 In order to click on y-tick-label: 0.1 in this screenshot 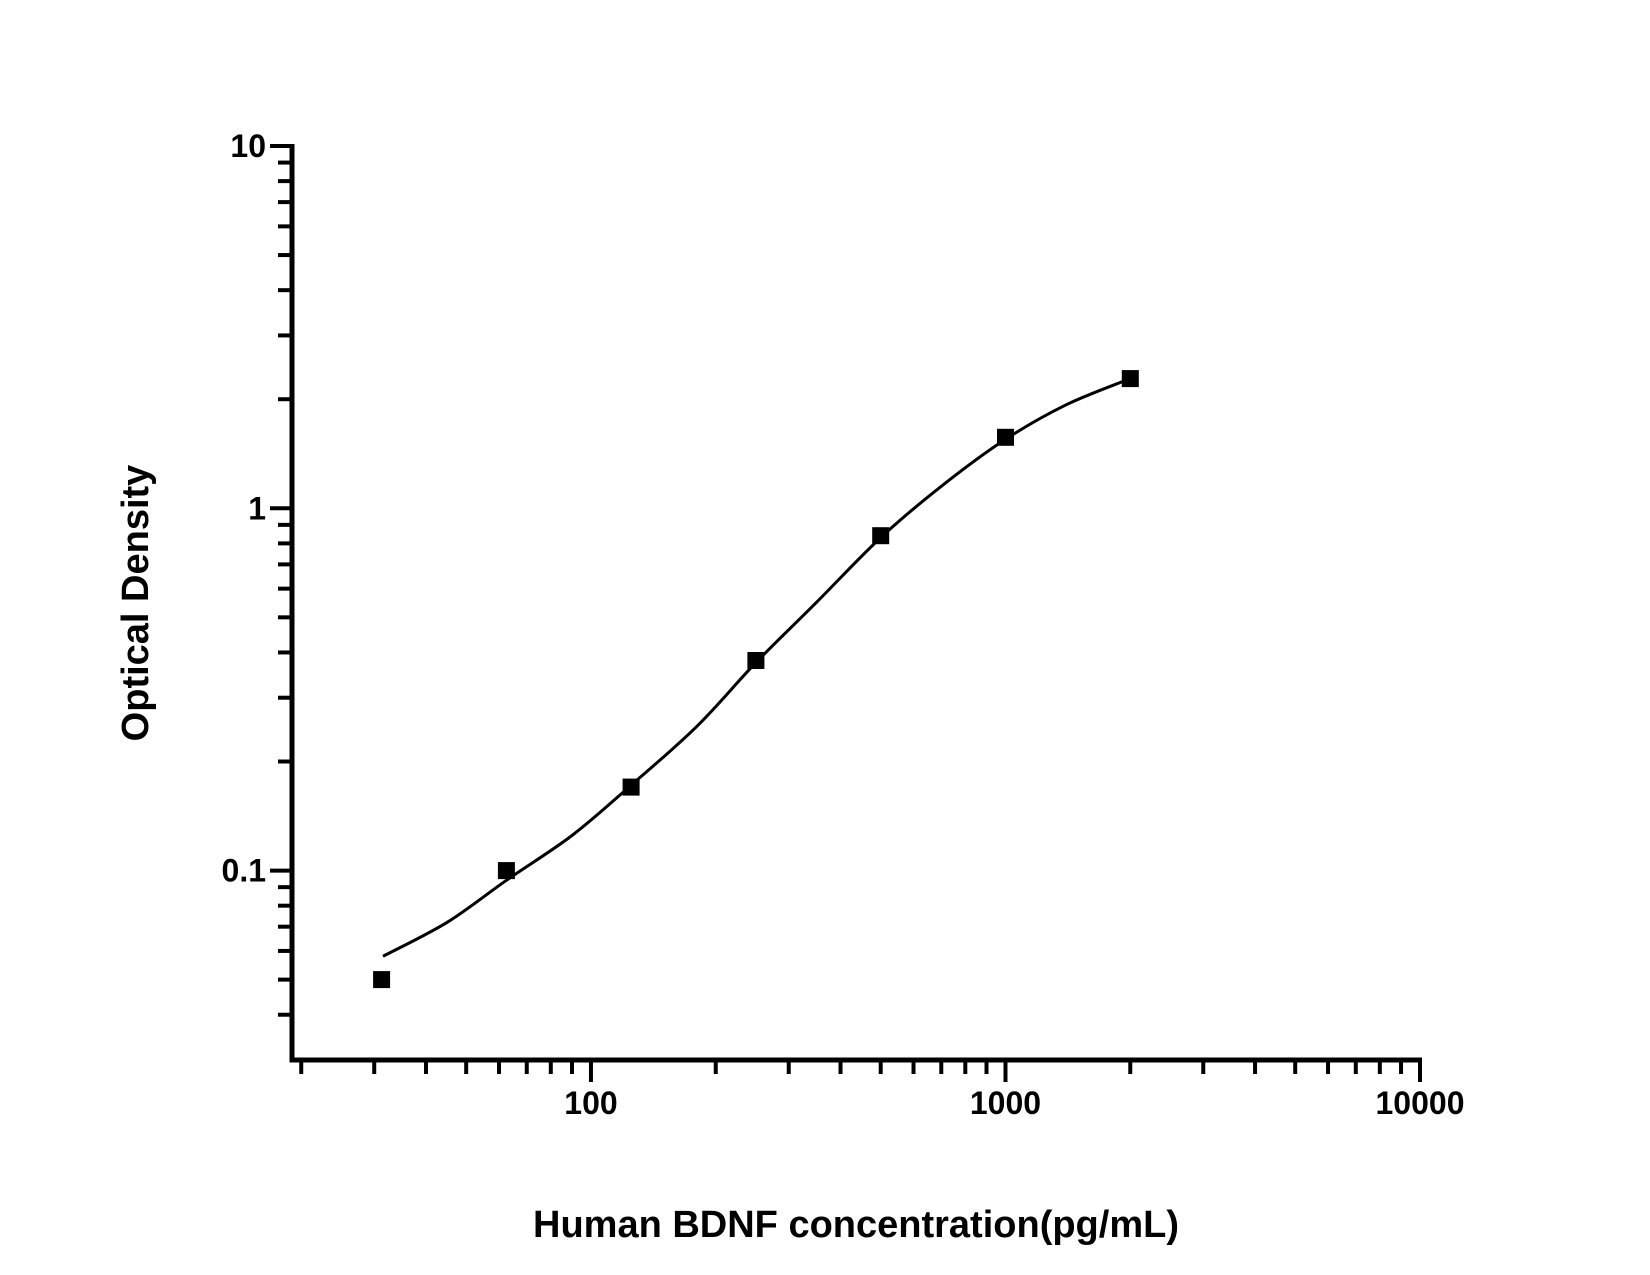, I will do `click(244, 871)`.